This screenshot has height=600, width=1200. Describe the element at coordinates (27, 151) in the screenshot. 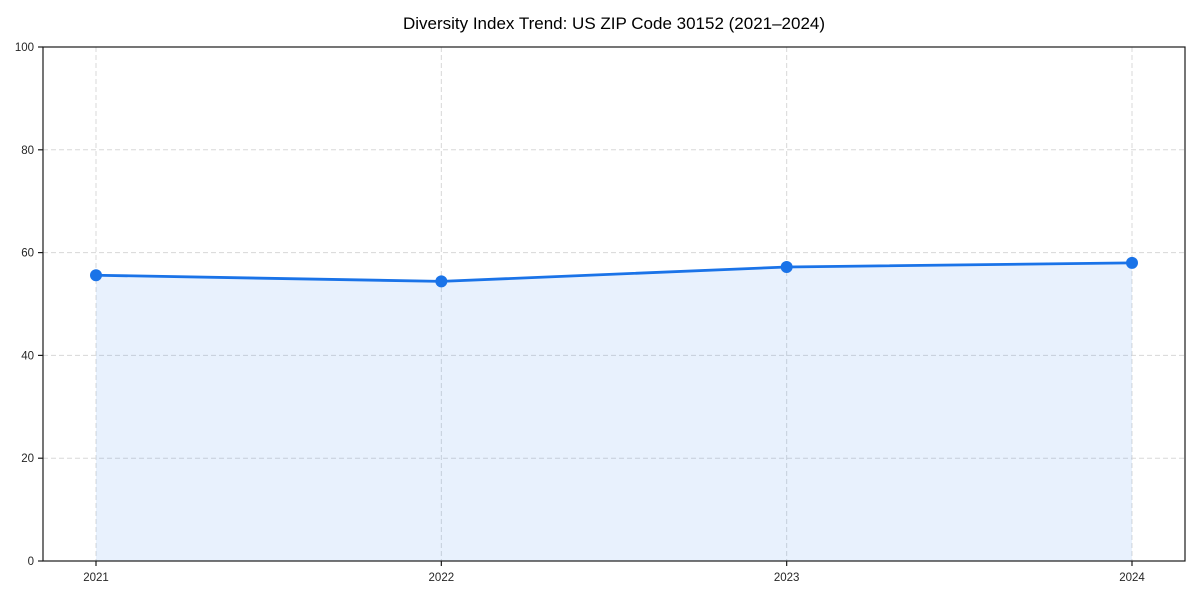

I see `y-tick-label: 80` at that location.